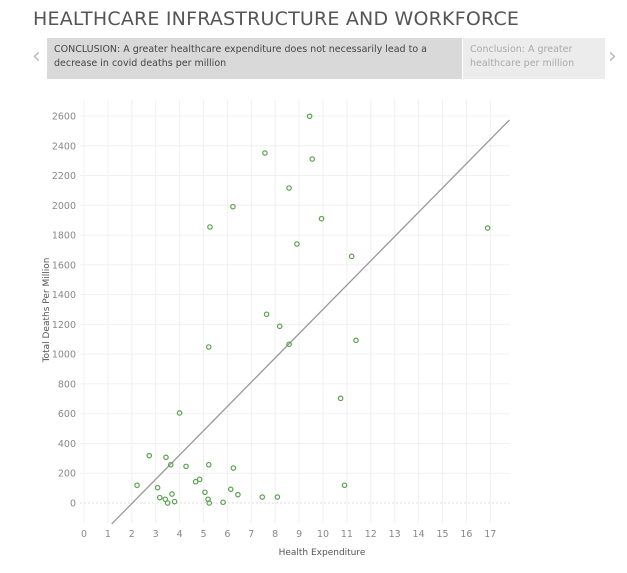 This screenshot has width=627, height=573. What do you see at coordinates (466, 534) in the screenshot?
I see `x-tick-label: 16` at bounding box center [466, 534].